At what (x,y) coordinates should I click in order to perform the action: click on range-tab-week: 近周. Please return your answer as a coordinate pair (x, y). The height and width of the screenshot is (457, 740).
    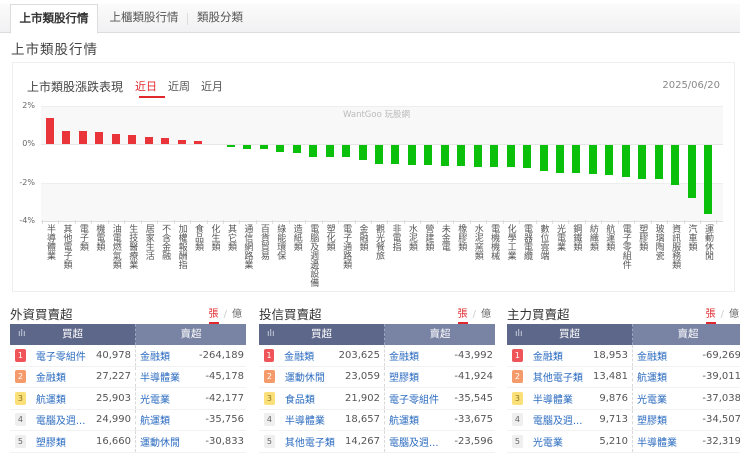
    Looking at the image, I should click on (179, 86).